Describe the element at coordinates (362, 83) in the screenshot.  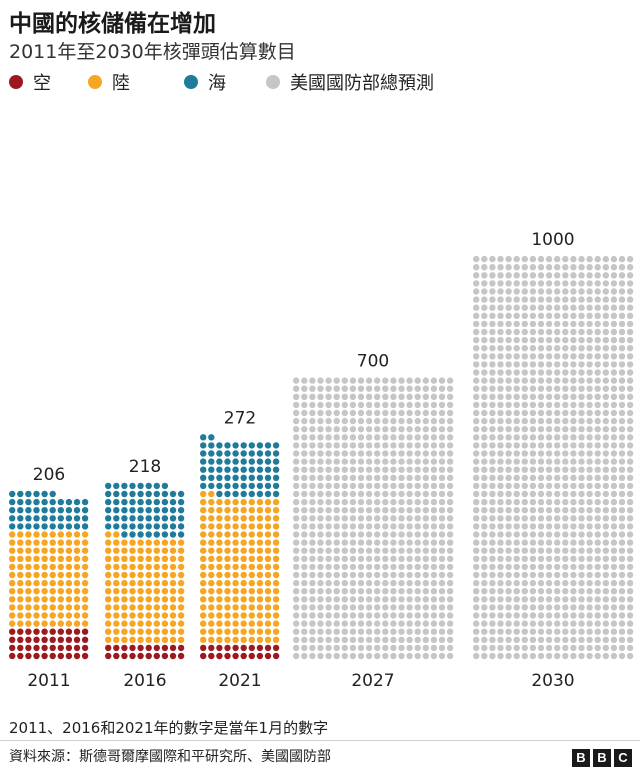
I see `legend-label-projection: 美國國防部總預測` at that location.